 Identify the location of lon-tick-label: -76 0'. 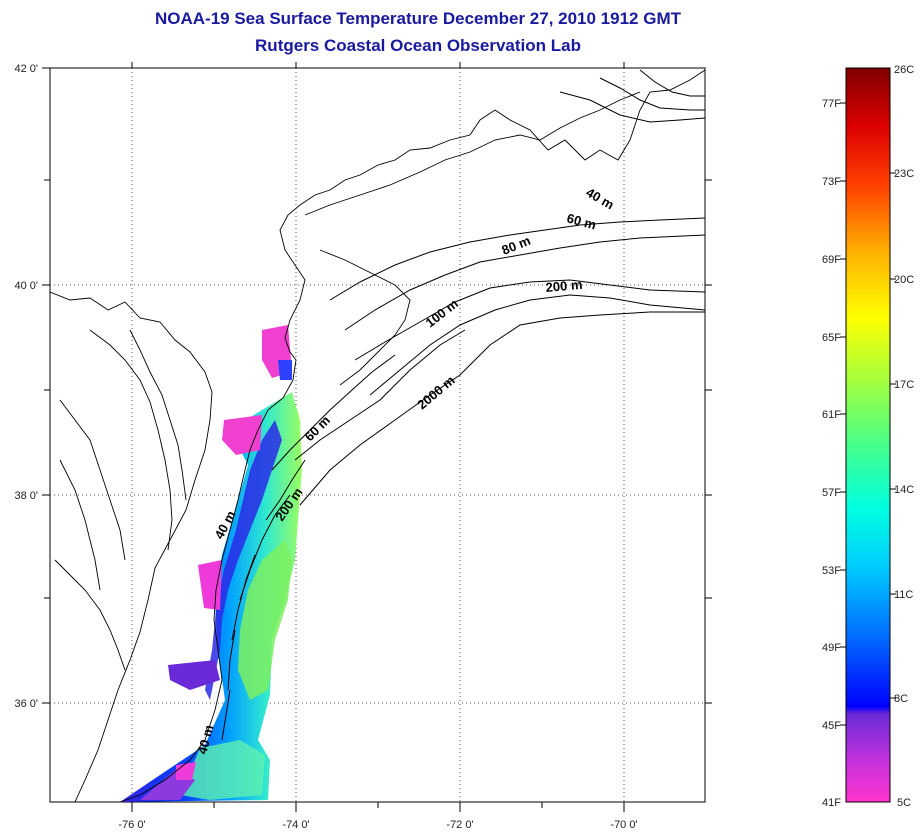
(131, 825).